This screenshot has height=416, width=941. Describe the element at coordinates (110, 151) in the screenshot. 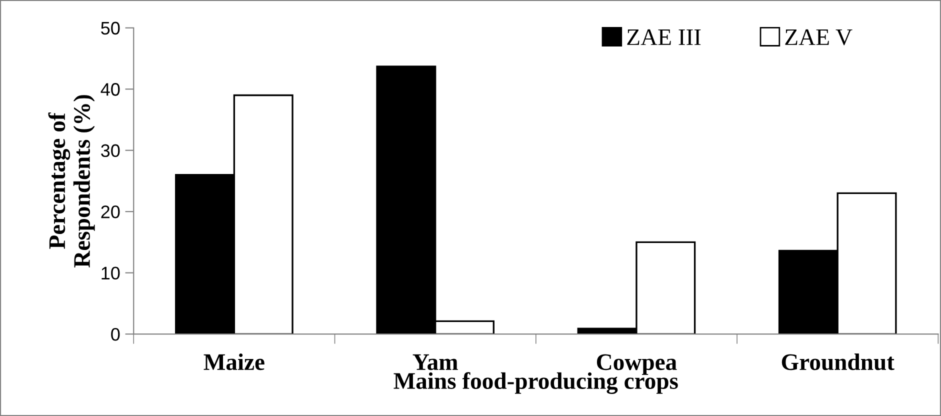

I see `y-tick-label: 30` at that location.